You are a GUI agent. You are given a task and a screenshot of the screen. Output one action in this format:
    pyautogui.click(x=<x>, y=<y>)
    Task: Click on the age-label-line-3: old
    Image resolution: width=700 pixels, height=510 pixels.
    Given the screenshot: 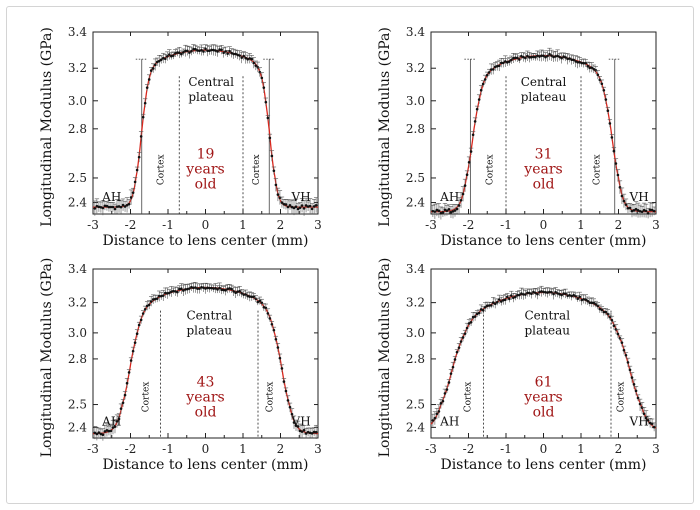 What is the action you would take?
    pyautogui.click(x=206, y=184)
    